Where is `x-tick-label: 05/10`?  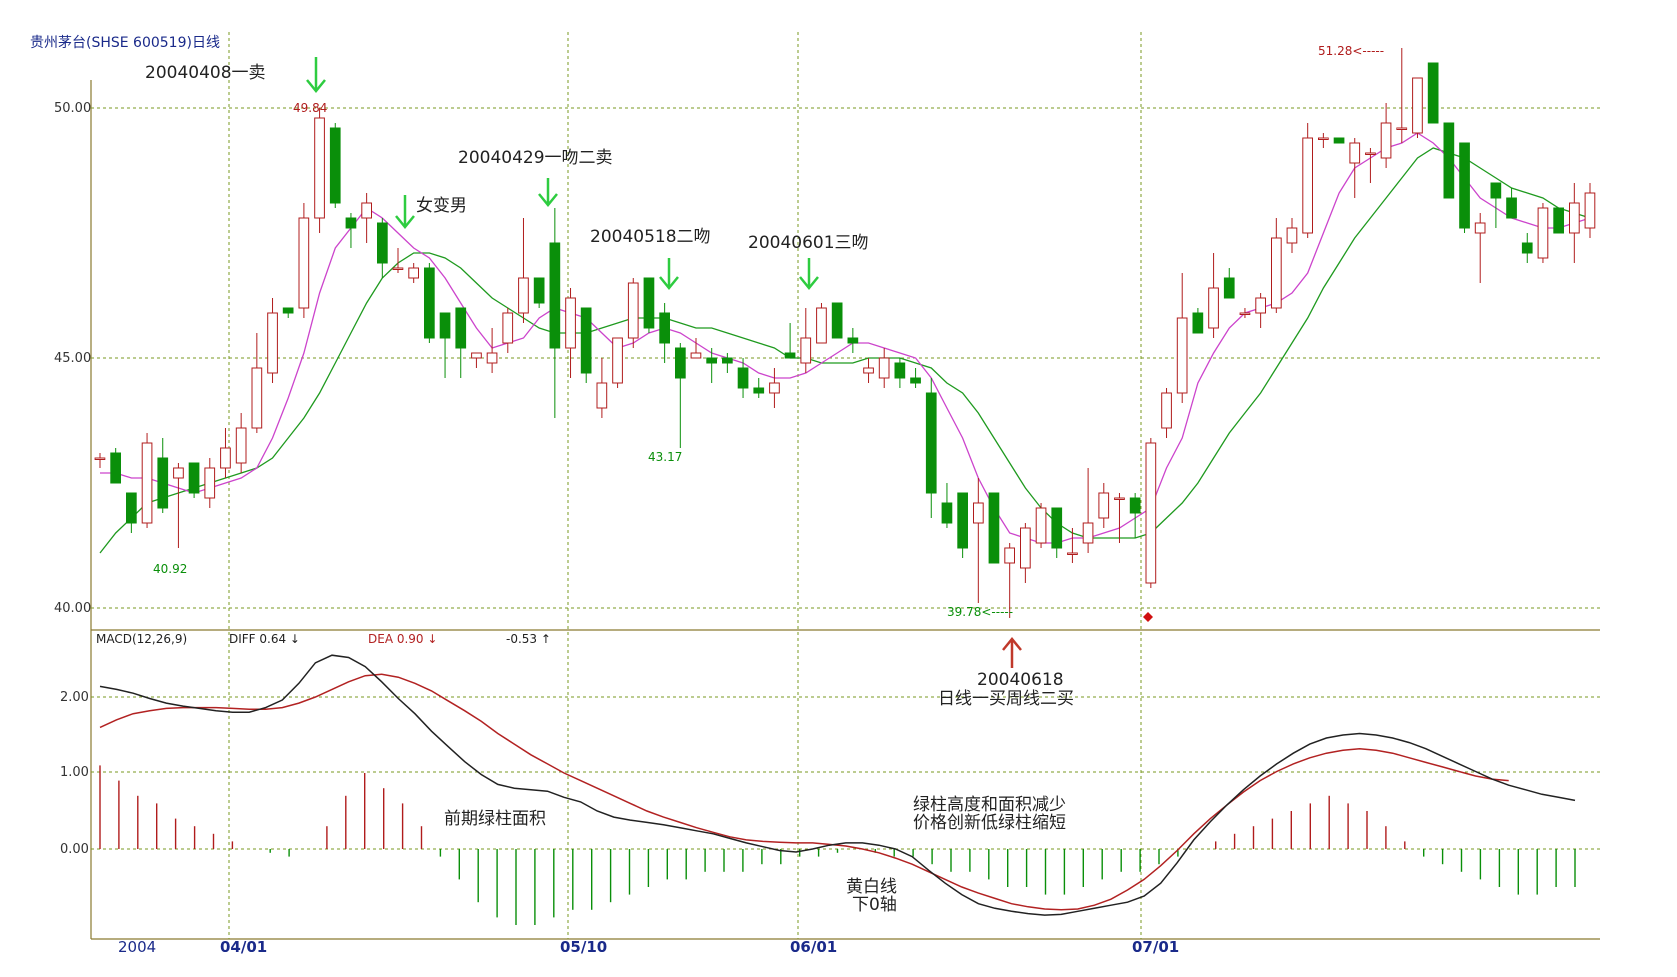 x-tick-label: 05/10 is located at coordinates (583, 947).